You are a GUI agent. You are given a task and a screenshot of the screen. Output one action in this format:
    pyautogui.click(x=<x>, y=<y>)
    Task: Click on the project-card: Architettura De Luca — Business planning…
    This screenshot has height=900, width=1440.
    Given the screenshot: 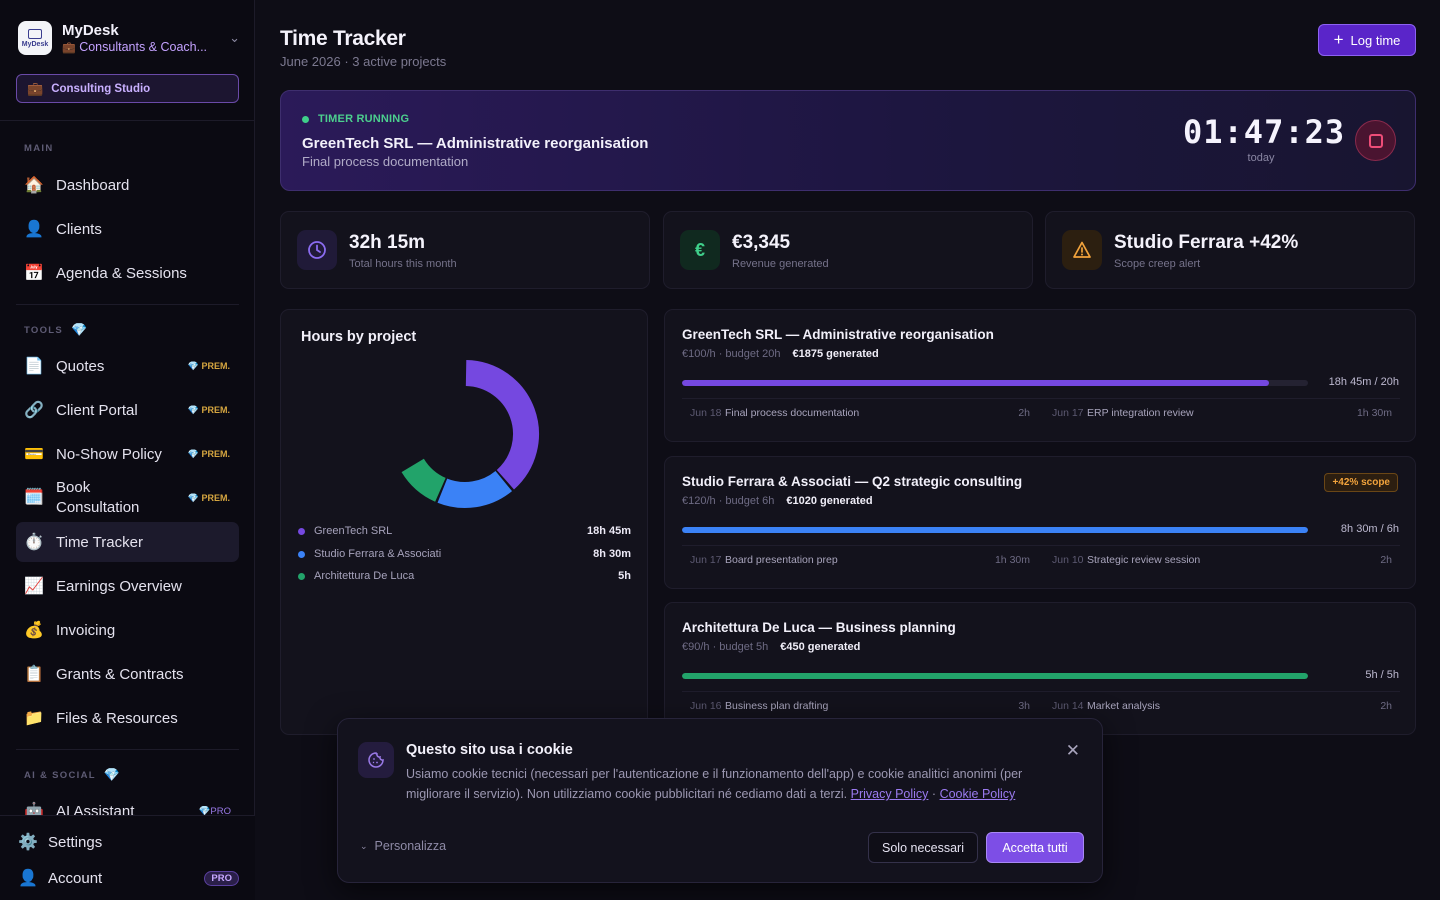 What is the action you would take?
    pyautogui.click(x=1040, y=668)
    